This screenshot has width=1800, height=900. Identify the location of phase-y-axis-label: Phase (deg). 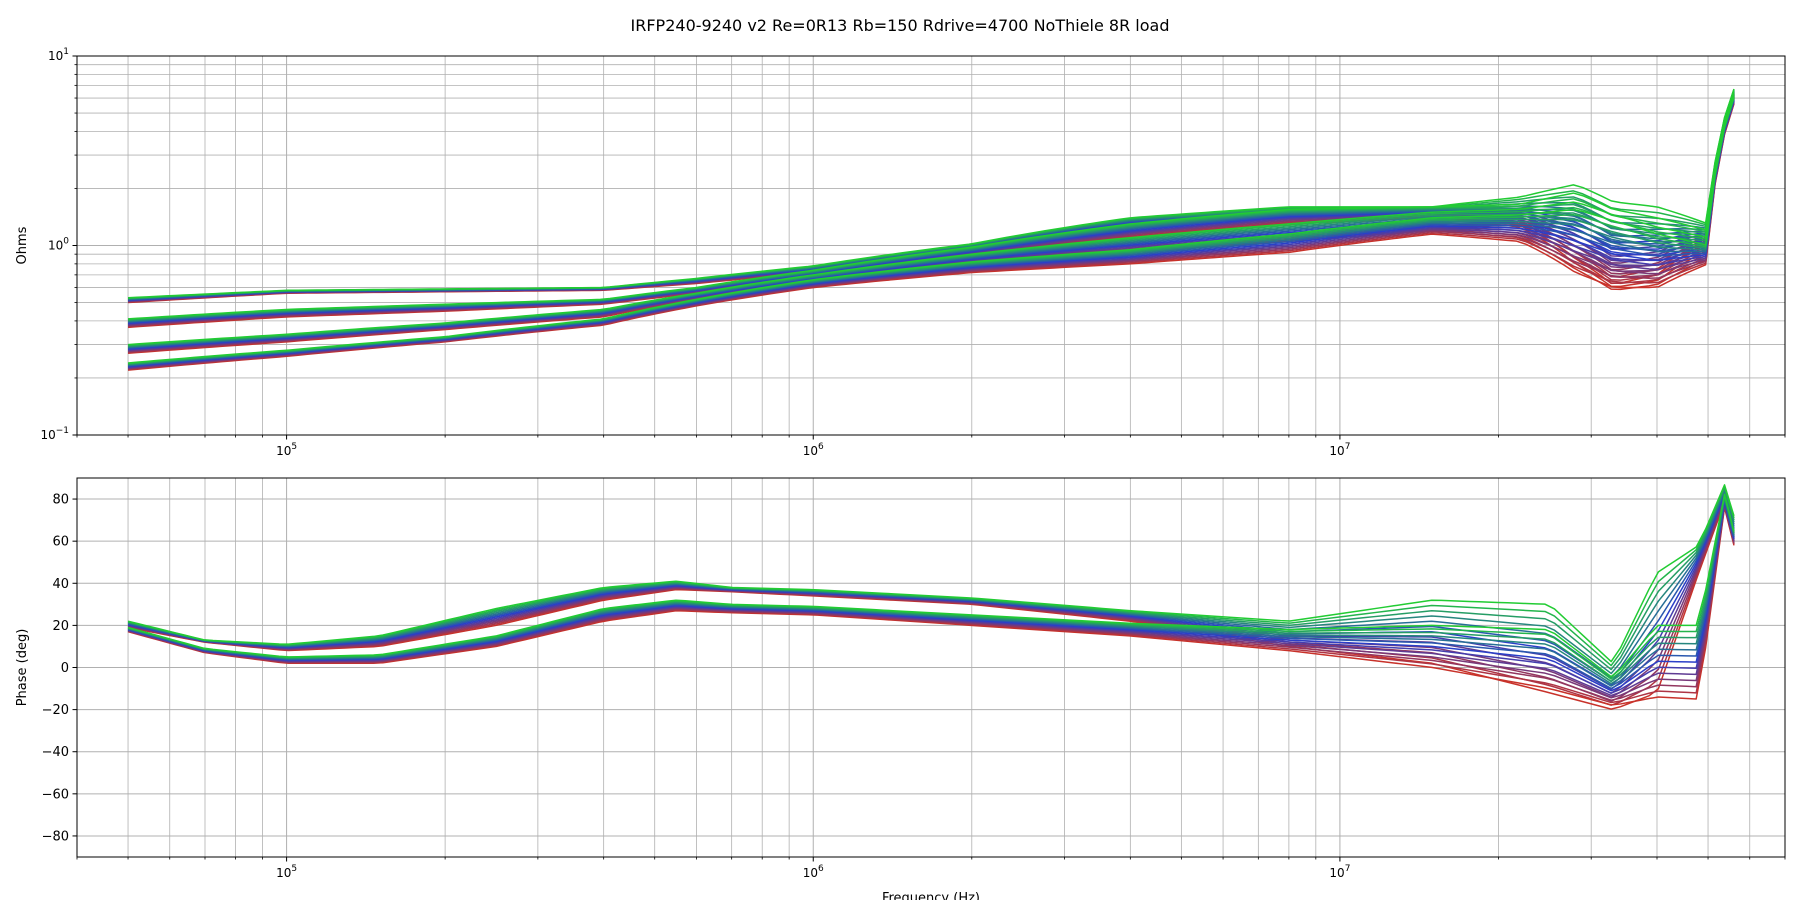
(22, 668).